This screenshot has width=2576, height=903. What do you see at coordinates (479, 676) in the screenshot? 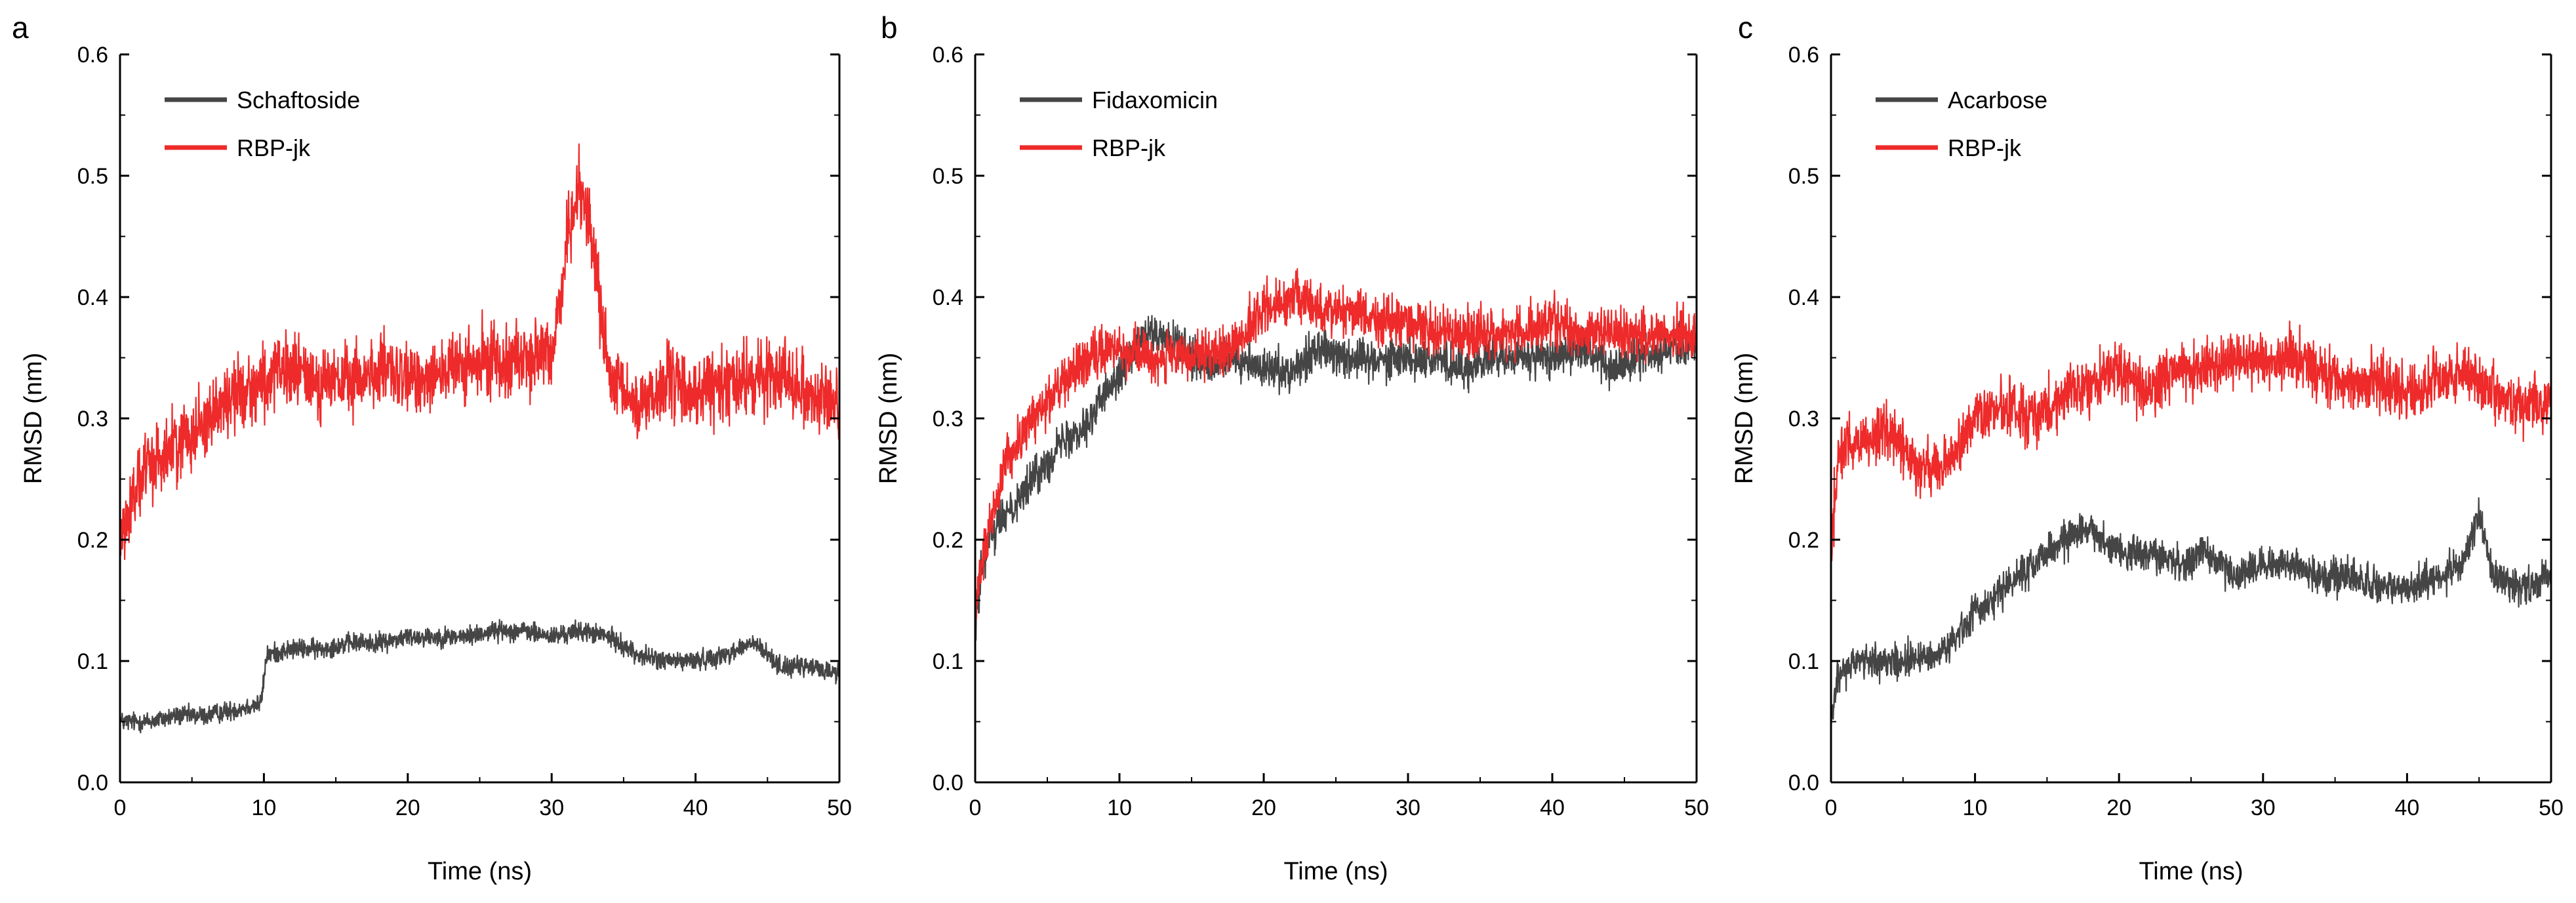
I see `series-line-schaftoside` at bounding box center [479, 676].